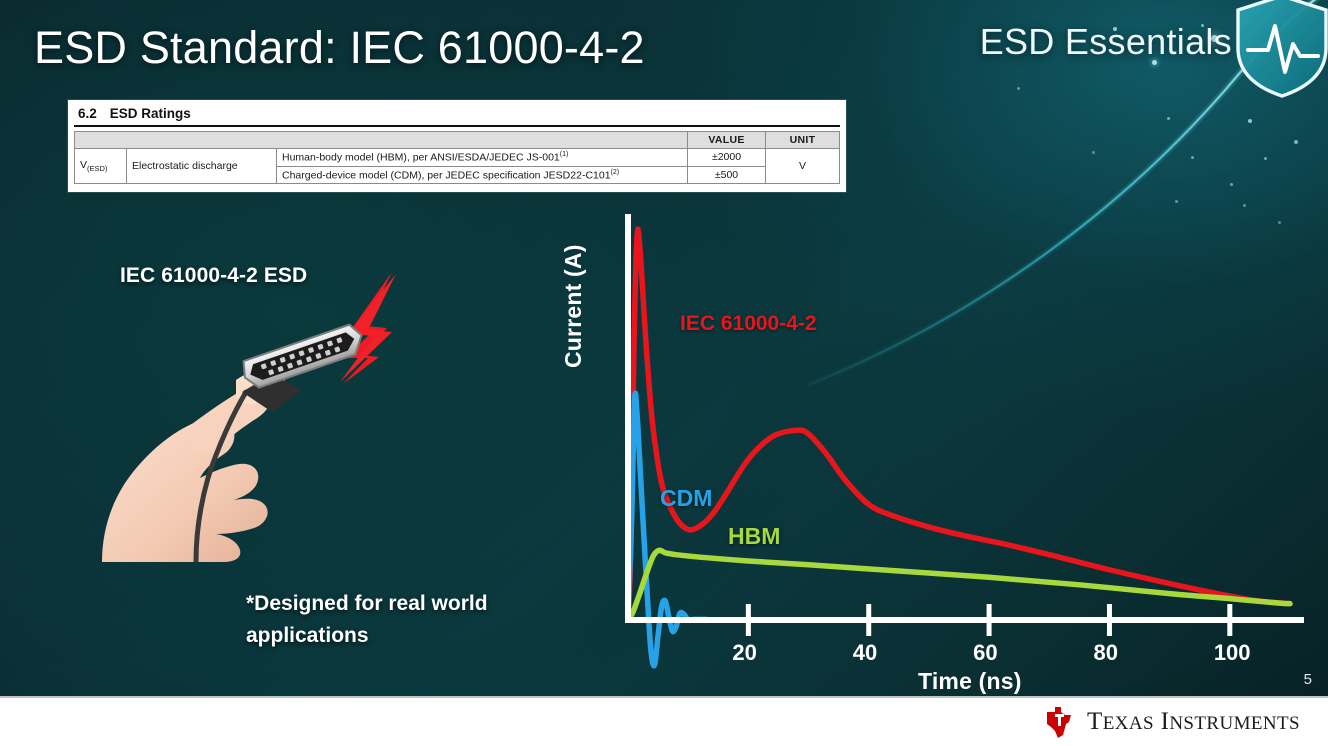  Describe the element at coordinates (457, 140) in the screenshot. I see `table-header-row: VALUE UNIT` at that location.